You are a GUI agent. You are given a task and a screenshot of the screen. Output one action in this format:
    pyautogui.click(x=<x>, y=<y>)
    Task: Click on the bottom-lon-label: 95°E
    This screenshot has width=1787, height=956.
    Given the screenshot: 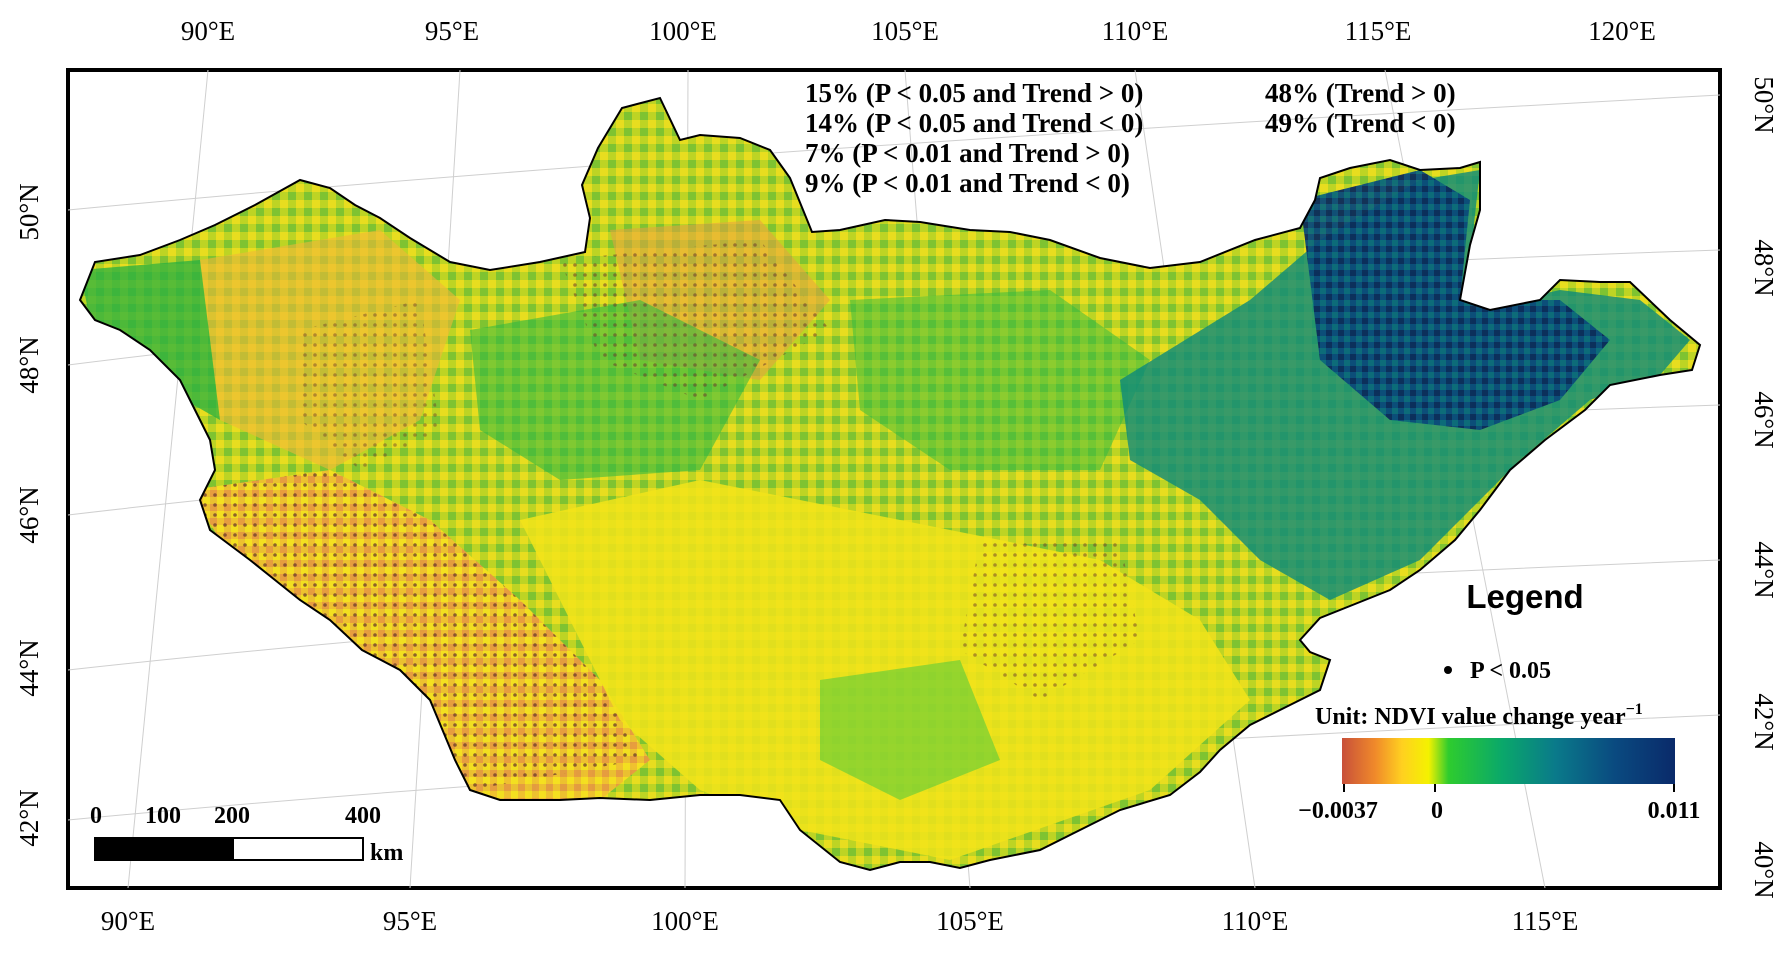 What is the action you would take?
    pyautogui.click(x=410, y=921)
    